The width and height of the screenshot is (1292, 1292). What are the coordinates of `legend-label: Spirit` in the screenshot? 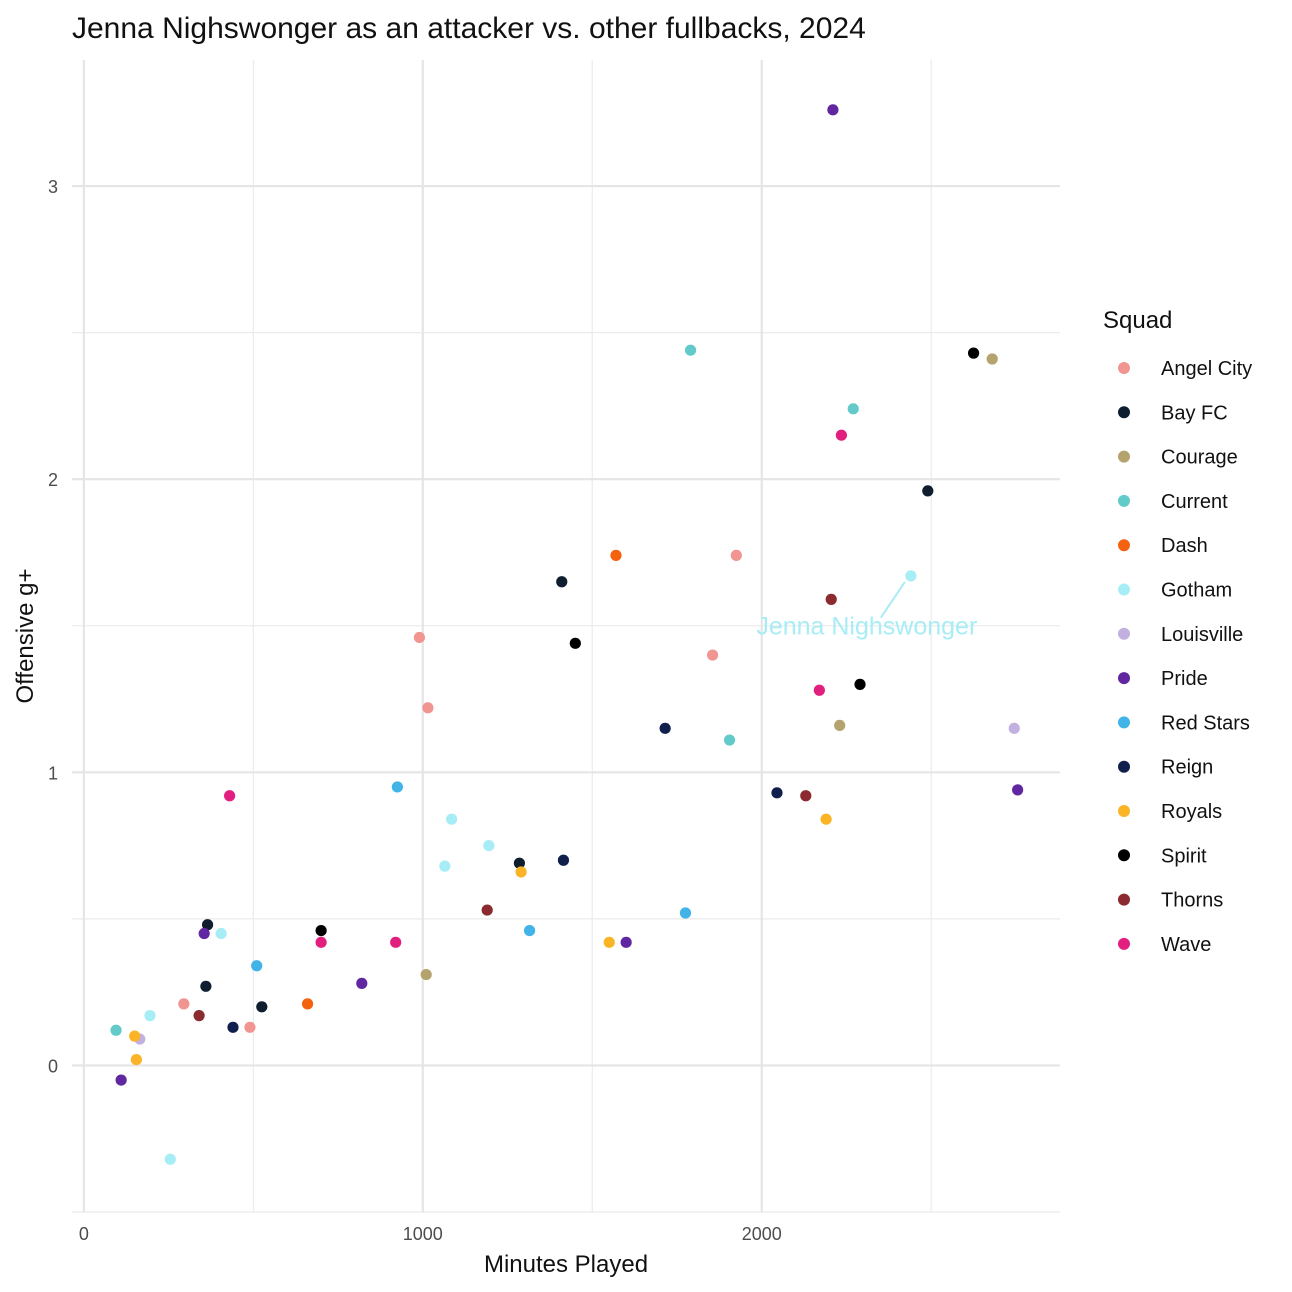 It's located at (1184, 856).